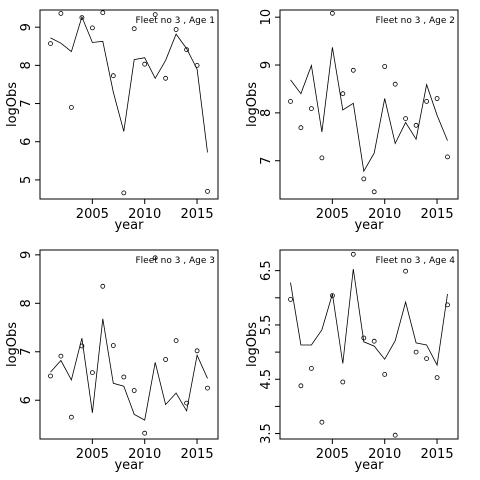 The width and height of the screenshot is (480, 480). What do you see at coordinates (266, 325) in the screenshot?
I see `y-tick-label: 5.5` at bounding box center [266, 325].